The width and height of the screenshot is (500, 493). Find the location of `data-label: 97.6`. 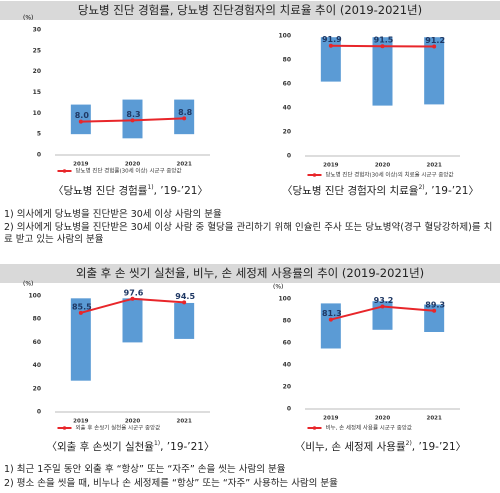

data-label: 97.6 is located at coordinates (134, 292).